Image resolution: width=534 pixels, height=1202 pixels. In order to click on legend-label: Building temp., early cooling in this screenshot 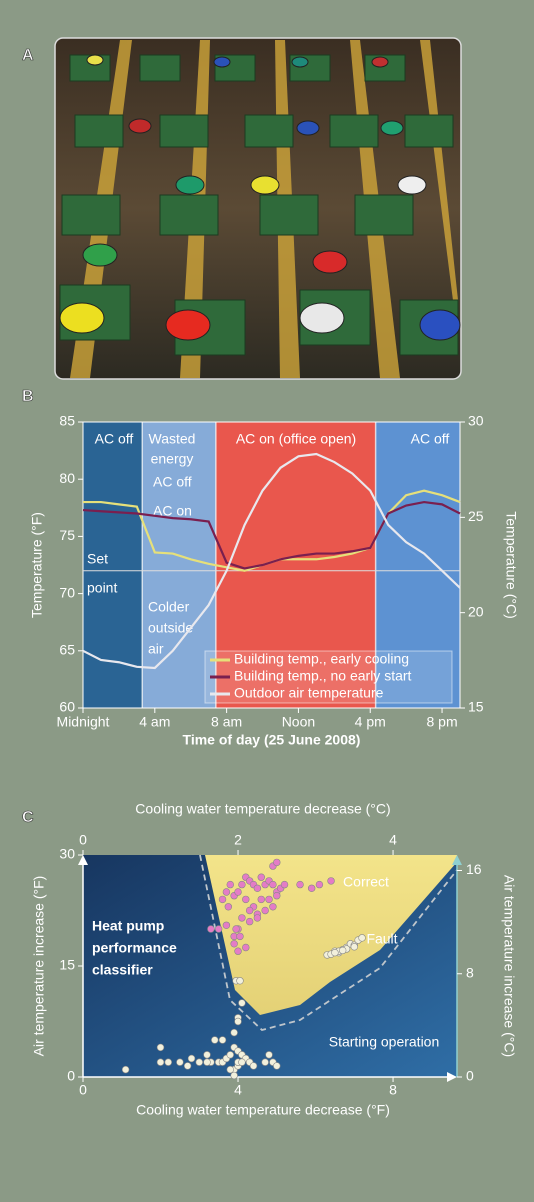, I will do `click(321, 659)`.